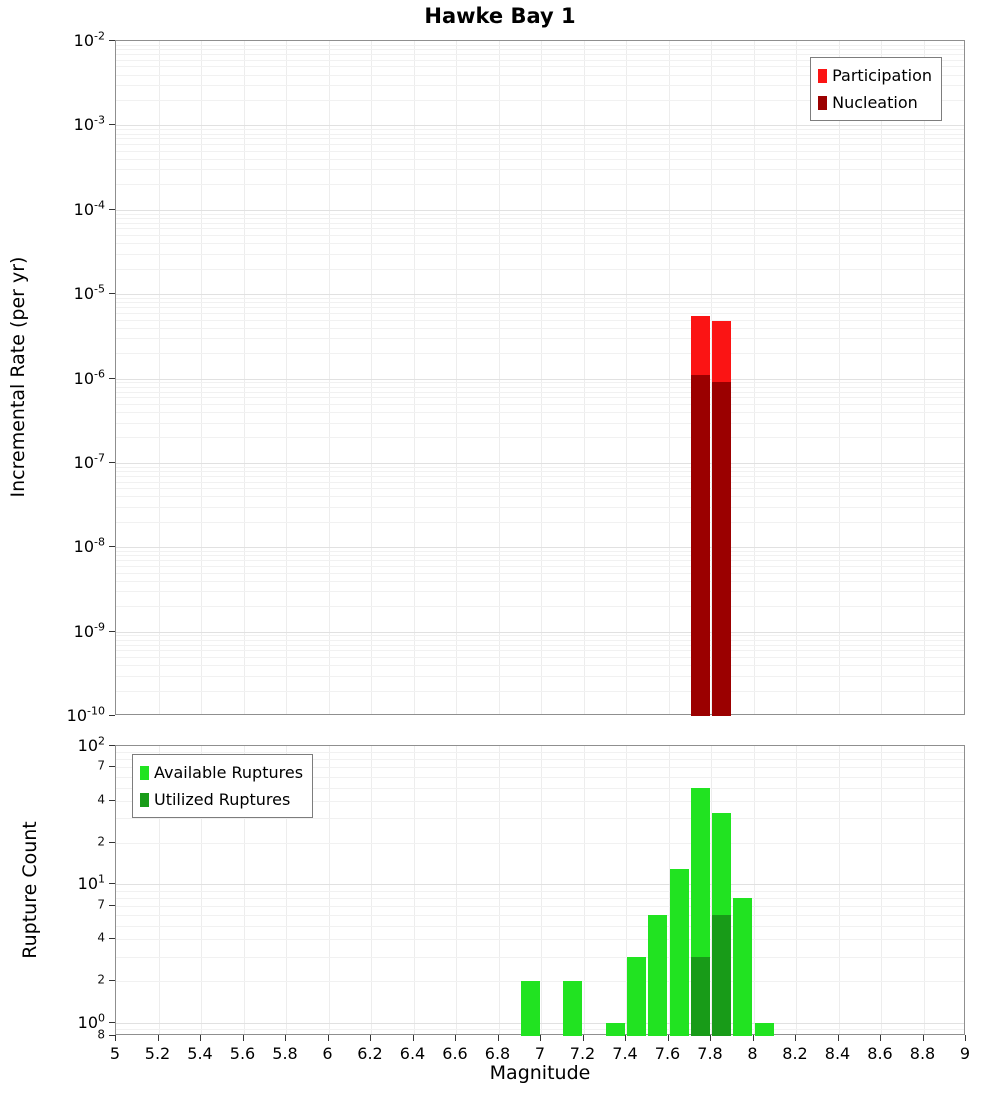  What do you see at coordinates (89, 292) in the screenshot?
I see `y-tick-label: 10⁻⁵` at bounding box center [89, 292].